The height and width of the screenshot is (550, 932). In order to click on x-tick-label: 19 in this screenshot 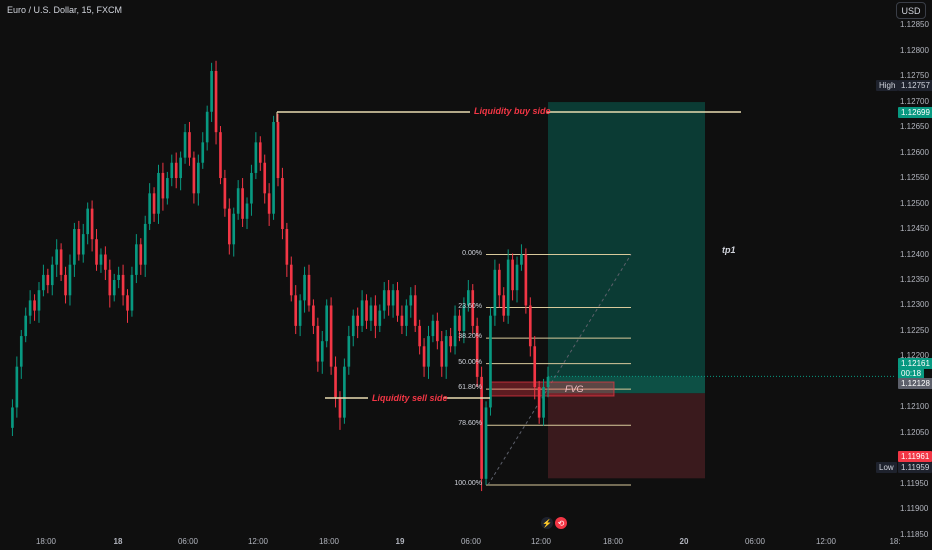, I will do `click(400, 541)`.